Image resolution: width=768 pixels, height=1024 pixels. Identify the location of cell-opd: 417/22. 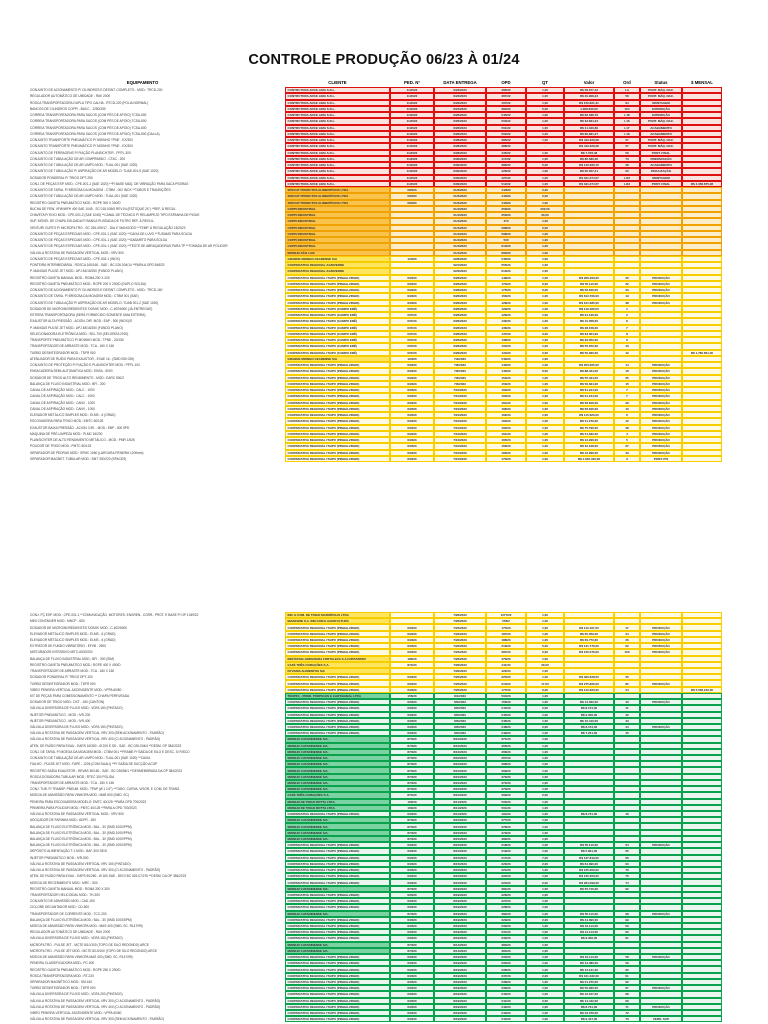
(506, 158).